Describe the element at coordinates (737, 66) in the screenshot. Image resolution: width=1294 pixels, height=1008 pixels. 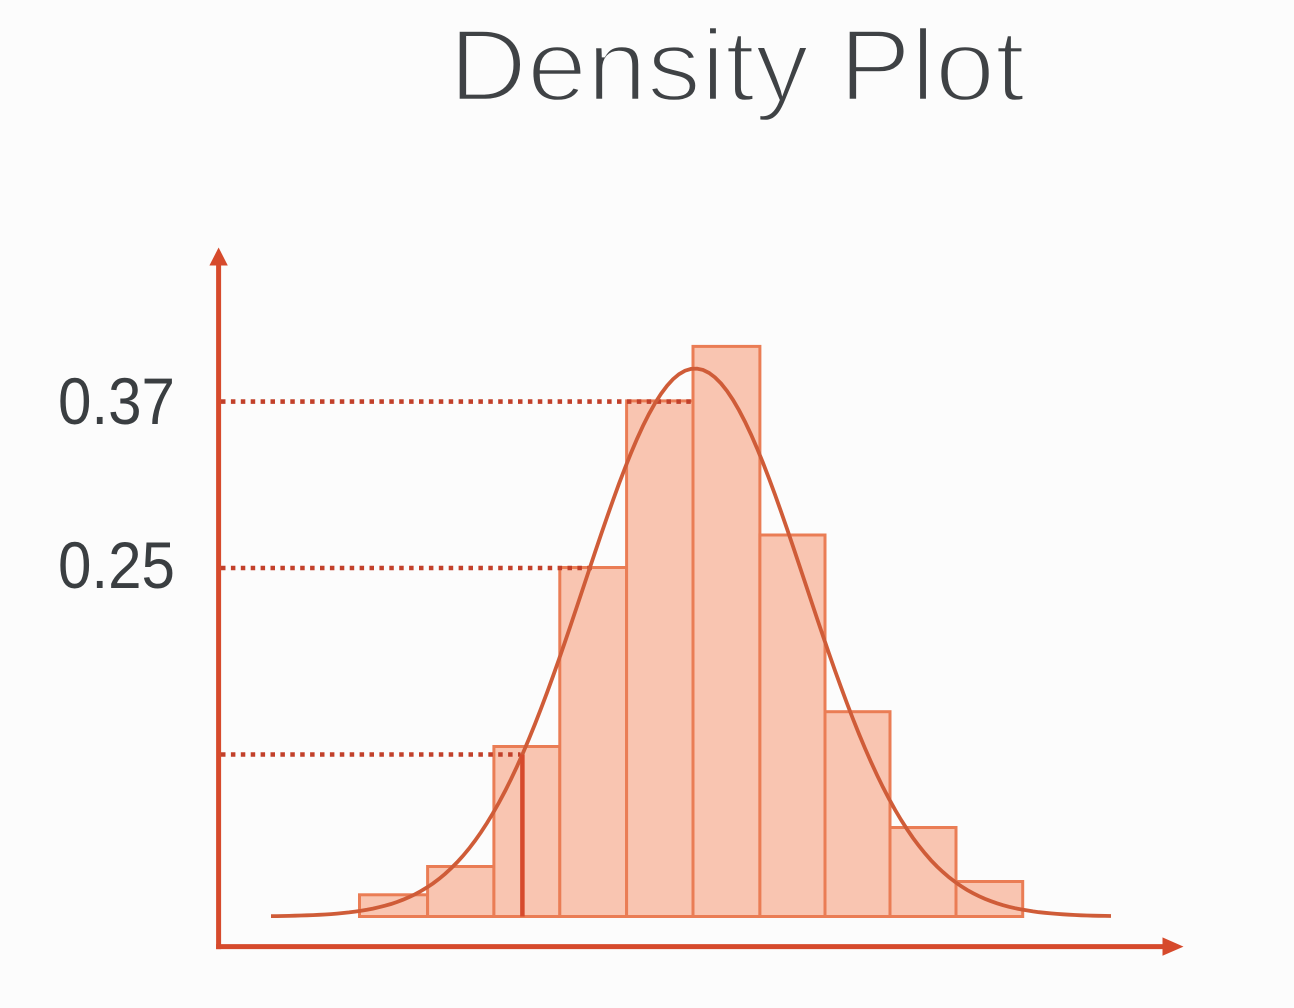
I see `svg-text: Density Plot` at that location.